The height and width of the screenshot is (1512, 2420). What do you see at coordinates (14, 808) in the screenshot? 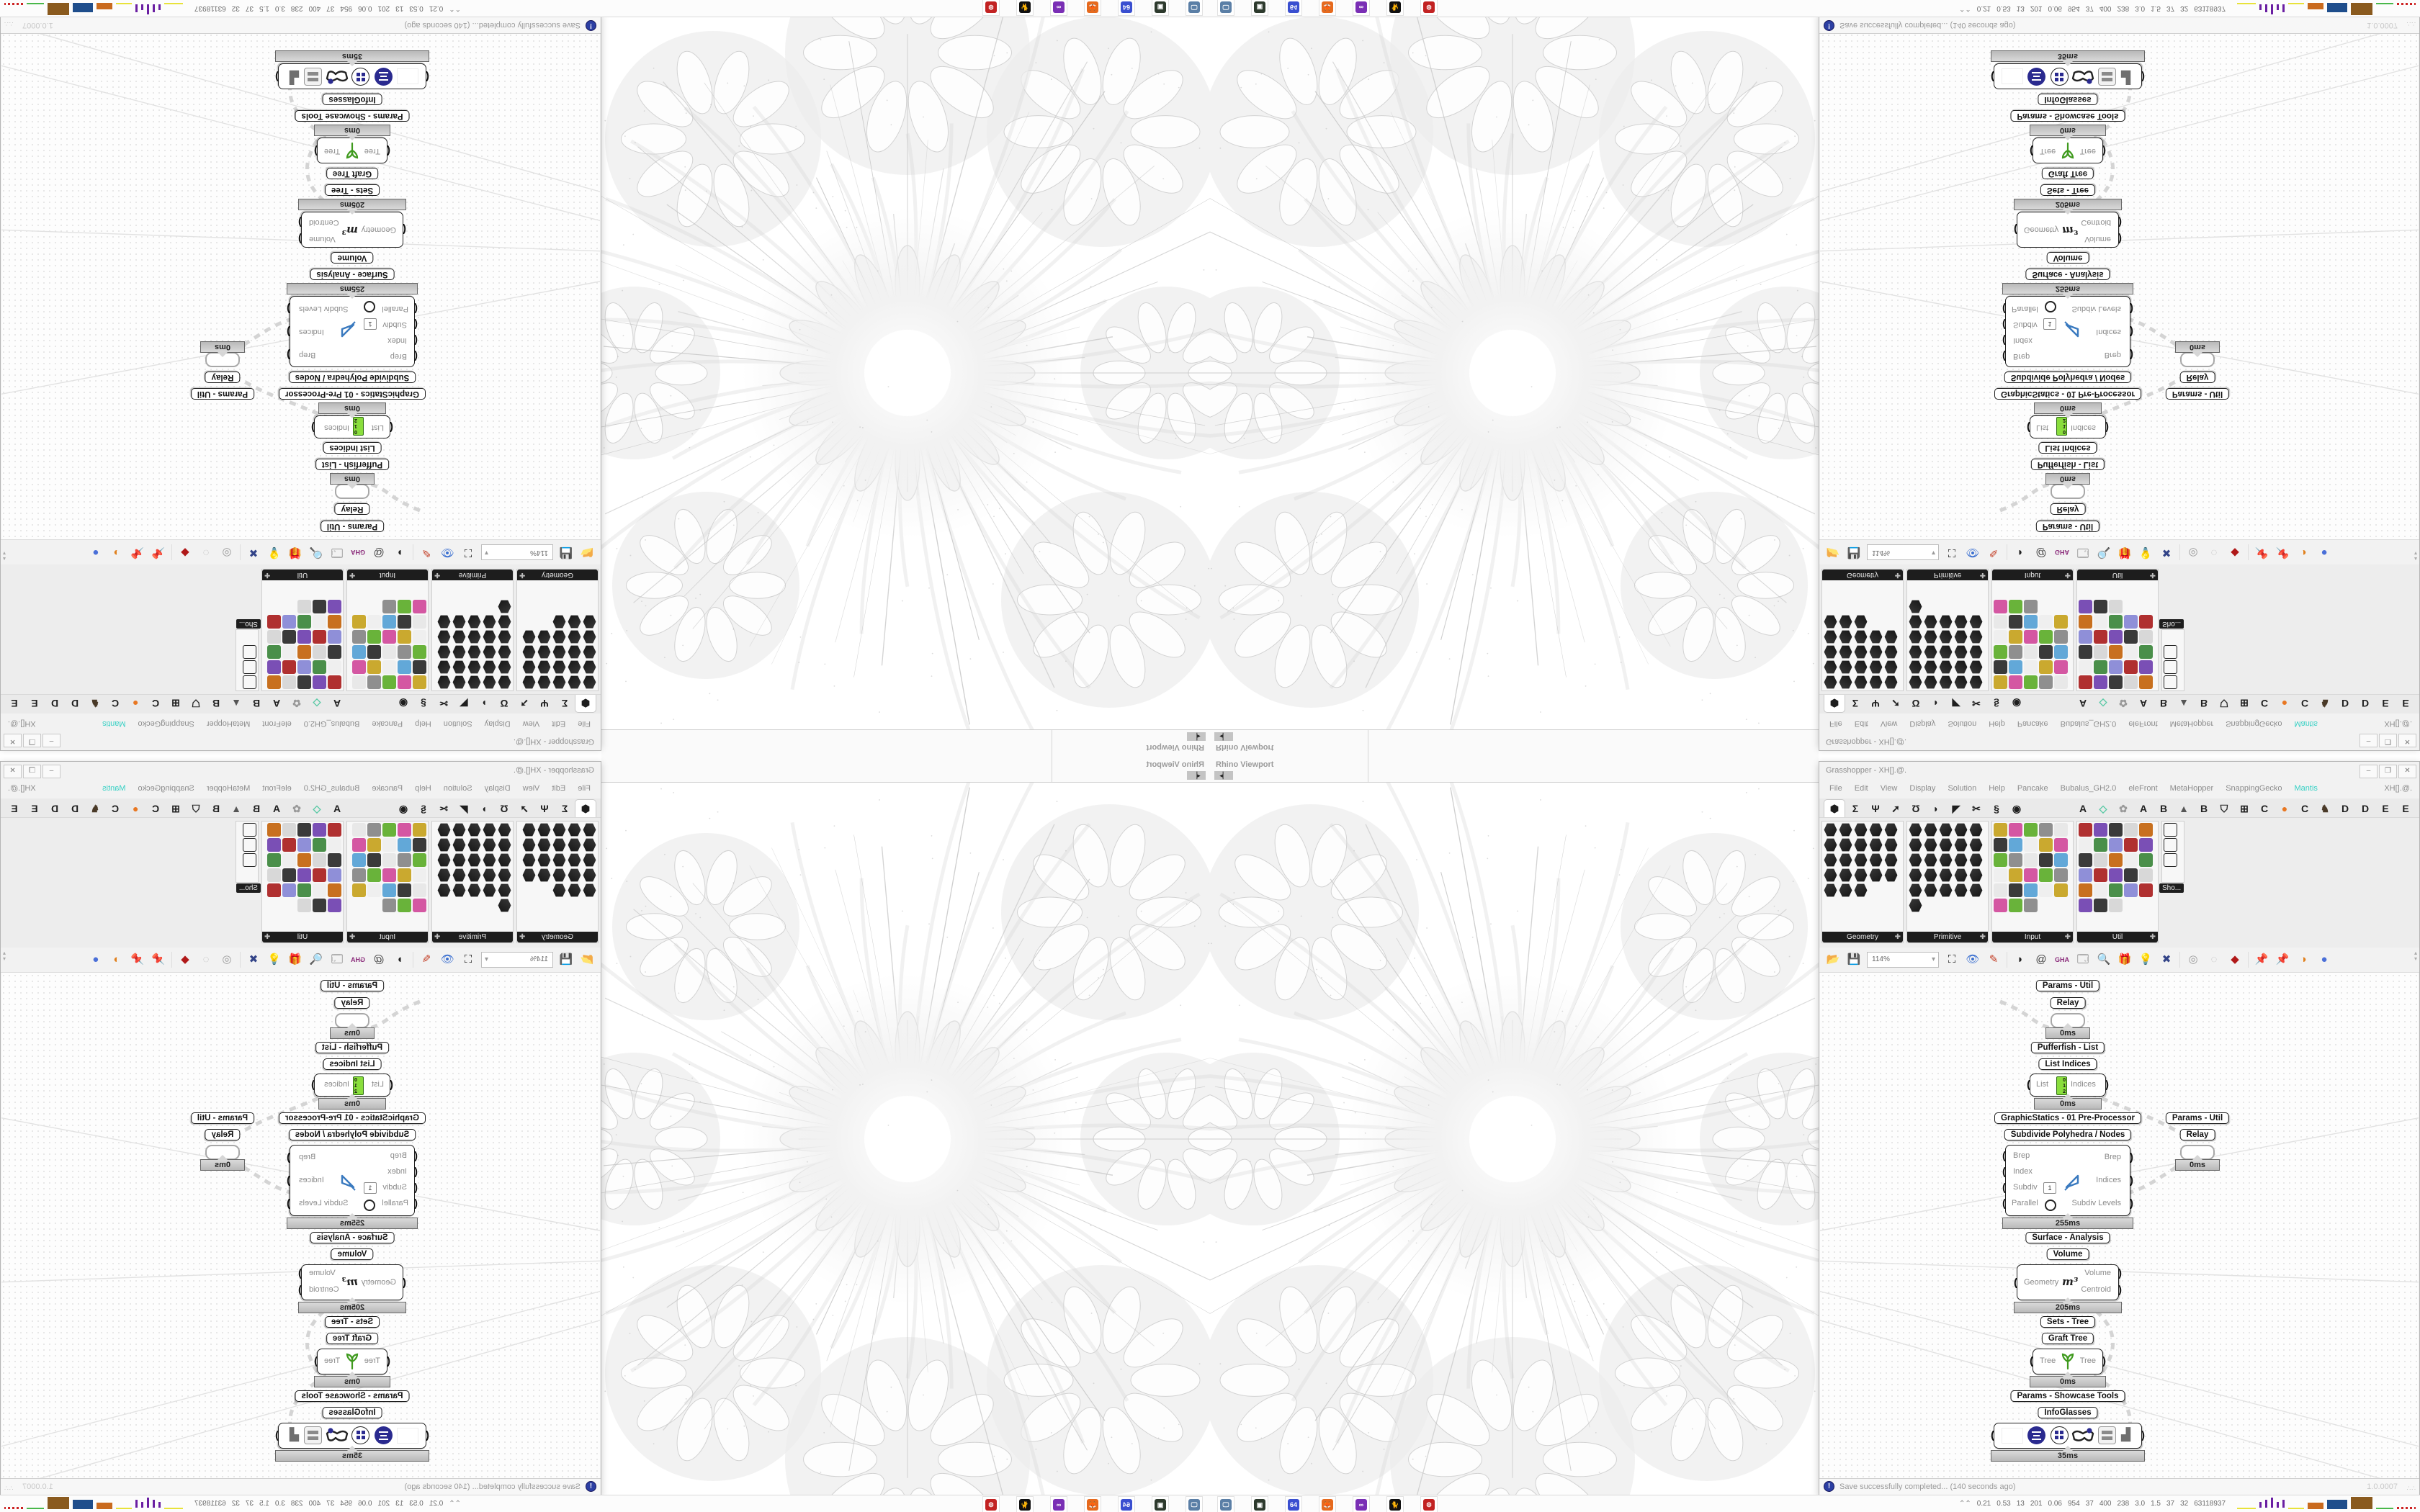
I see `tab-plugin-e2: E` at bounding box center [14, 808].